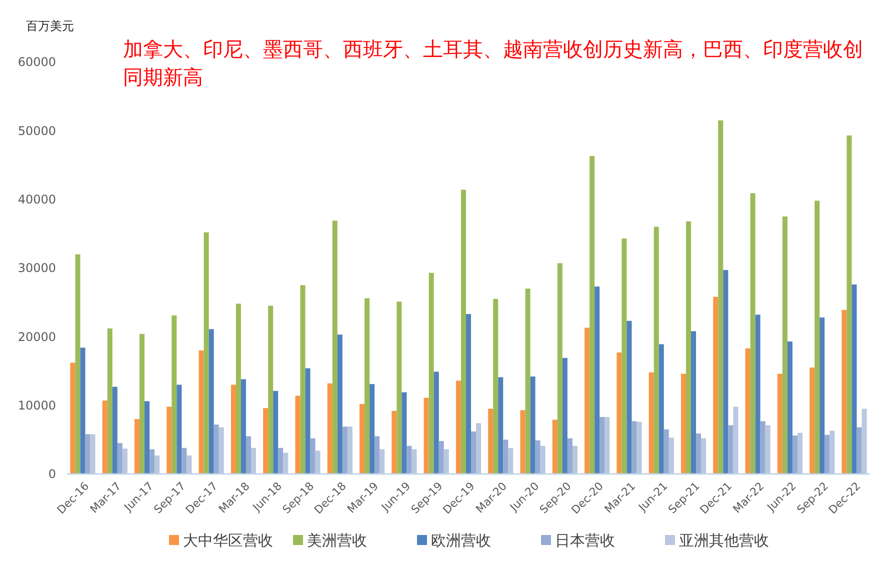 Image resolution: width=882 pixels, height=562 pixels. I want to click on y-tick-label: 60000, so click(37, 62).